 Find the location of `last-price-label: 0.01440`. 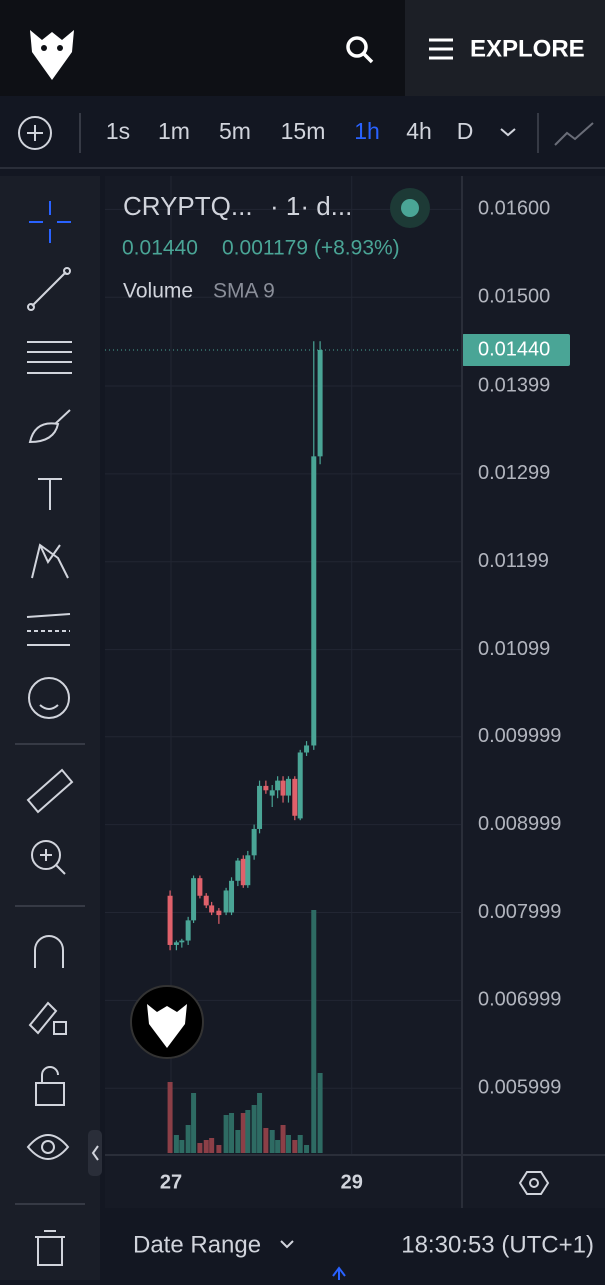

last-price-label: 0.01440 is located at coordinates (514, 349).